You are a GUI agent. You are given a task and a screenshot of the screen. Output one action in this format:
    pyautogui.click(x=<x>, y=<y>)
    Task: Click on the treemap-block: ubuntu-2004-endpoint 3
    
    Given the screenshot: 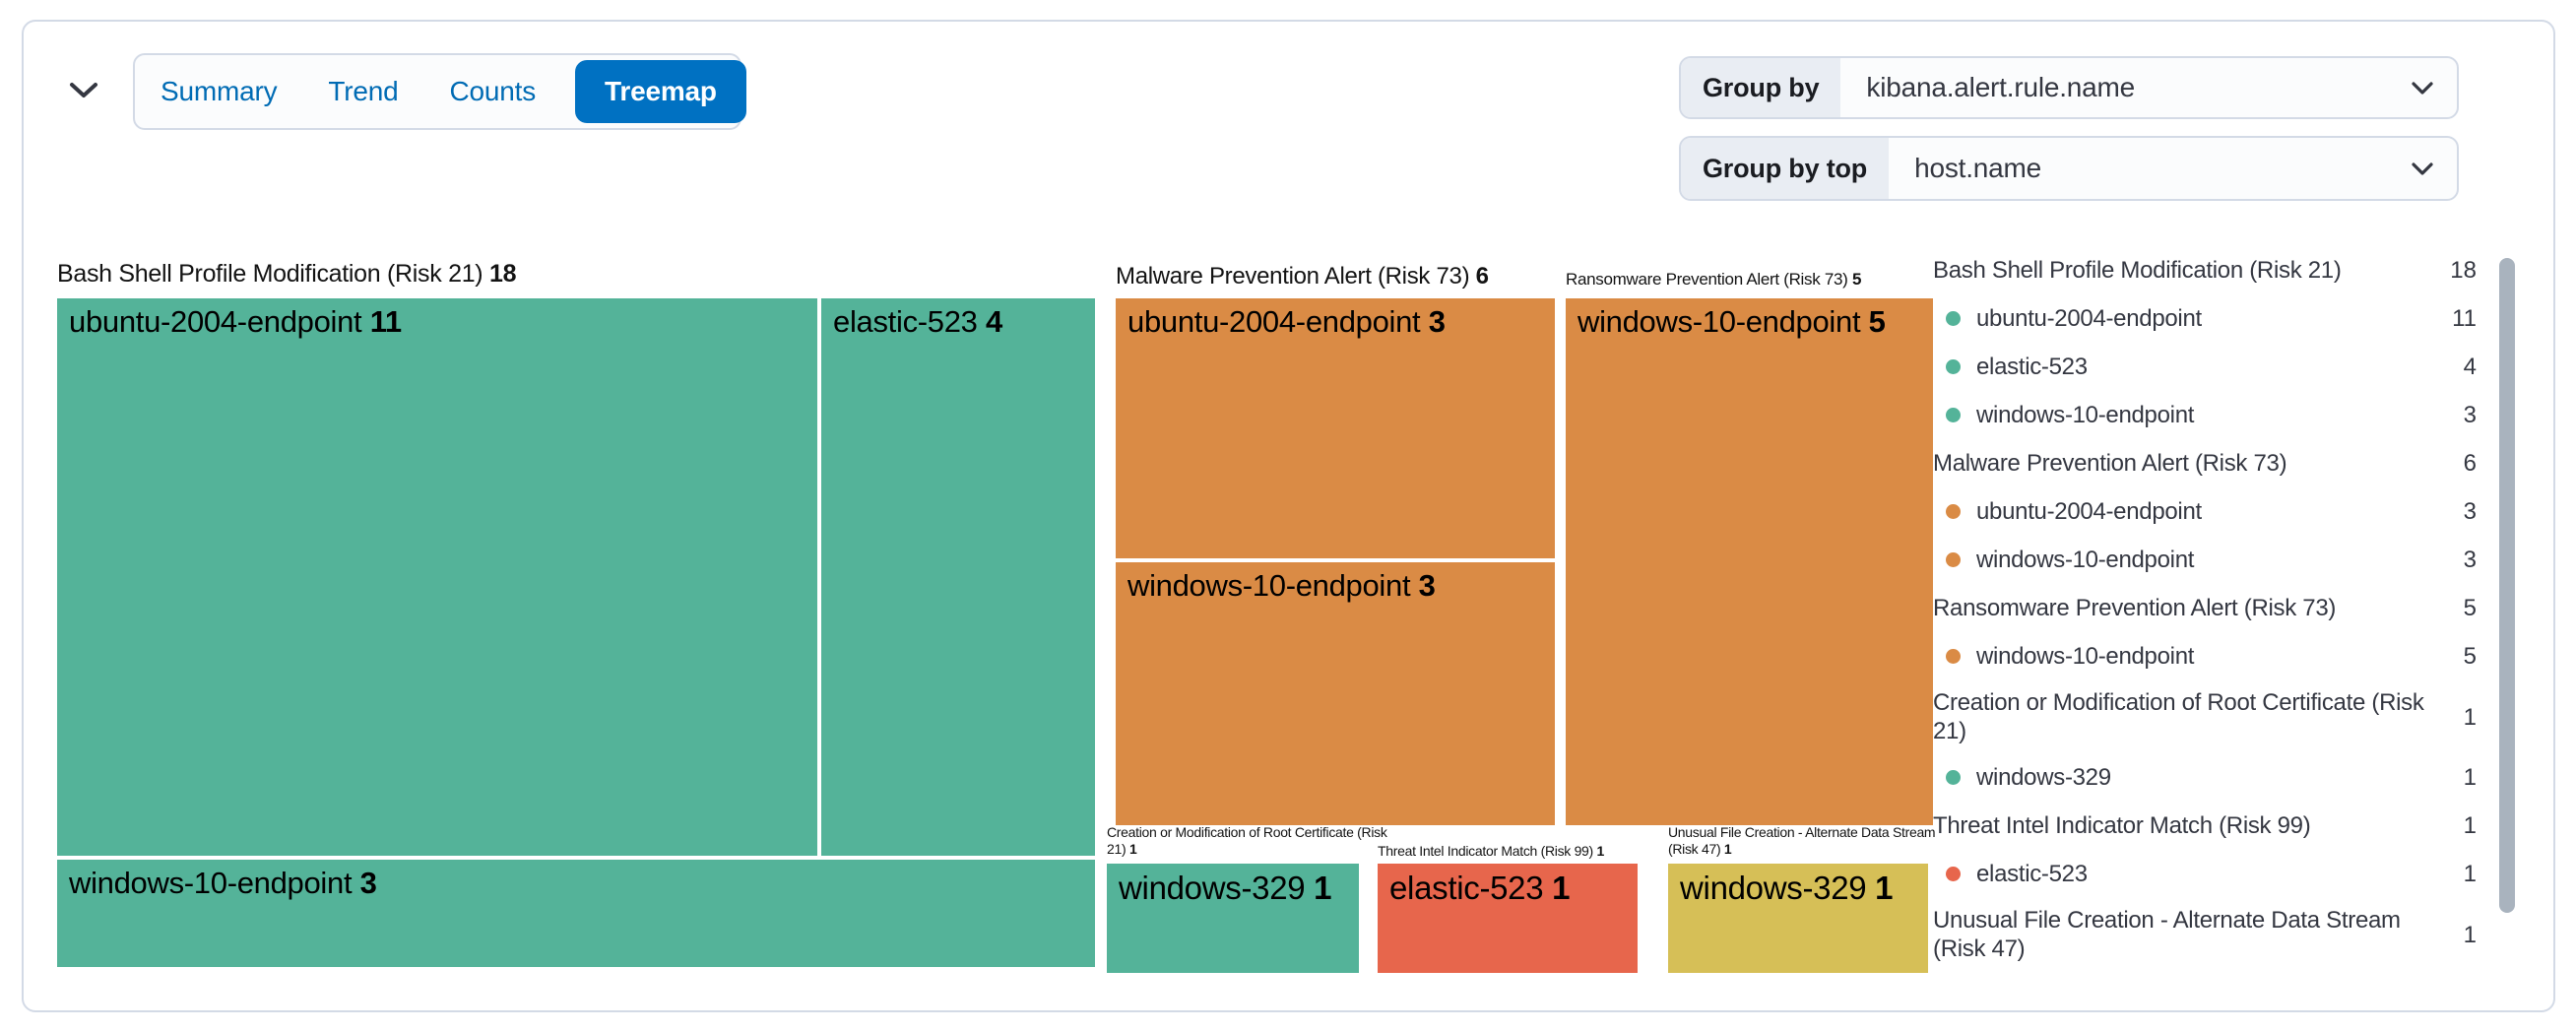 What is the action you would take?
    pyautogui.click(x=1335, y=428)
    